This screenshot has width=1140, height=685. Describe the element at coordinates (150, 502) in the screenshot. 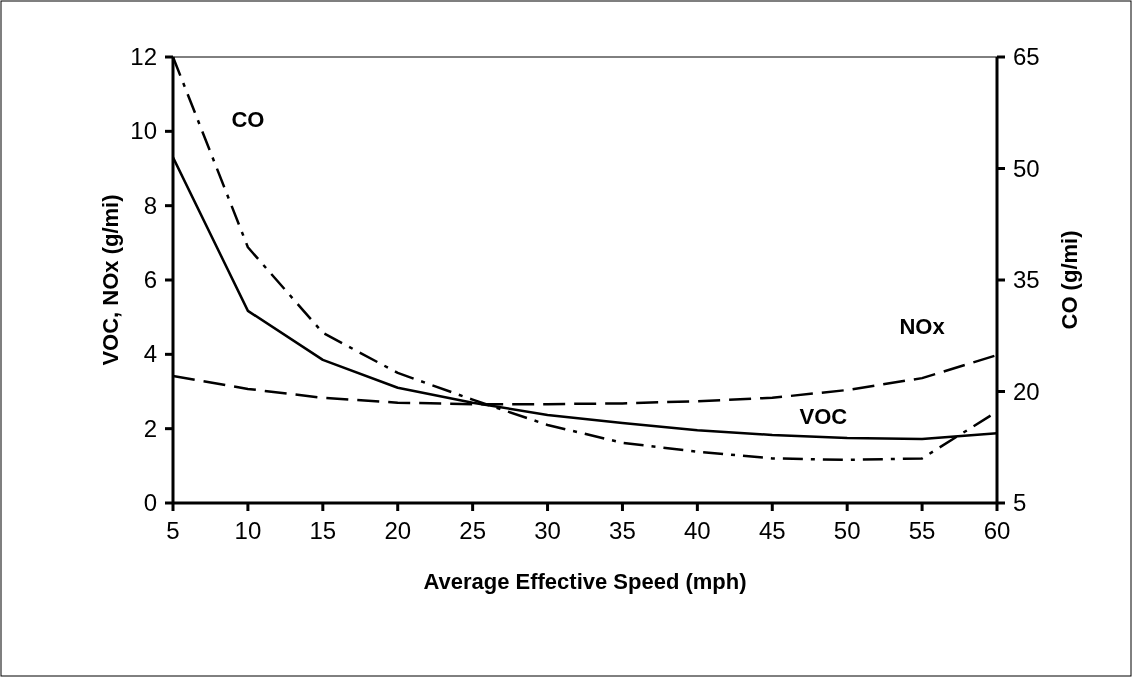

I see `y-tick-label: 0` at that location.